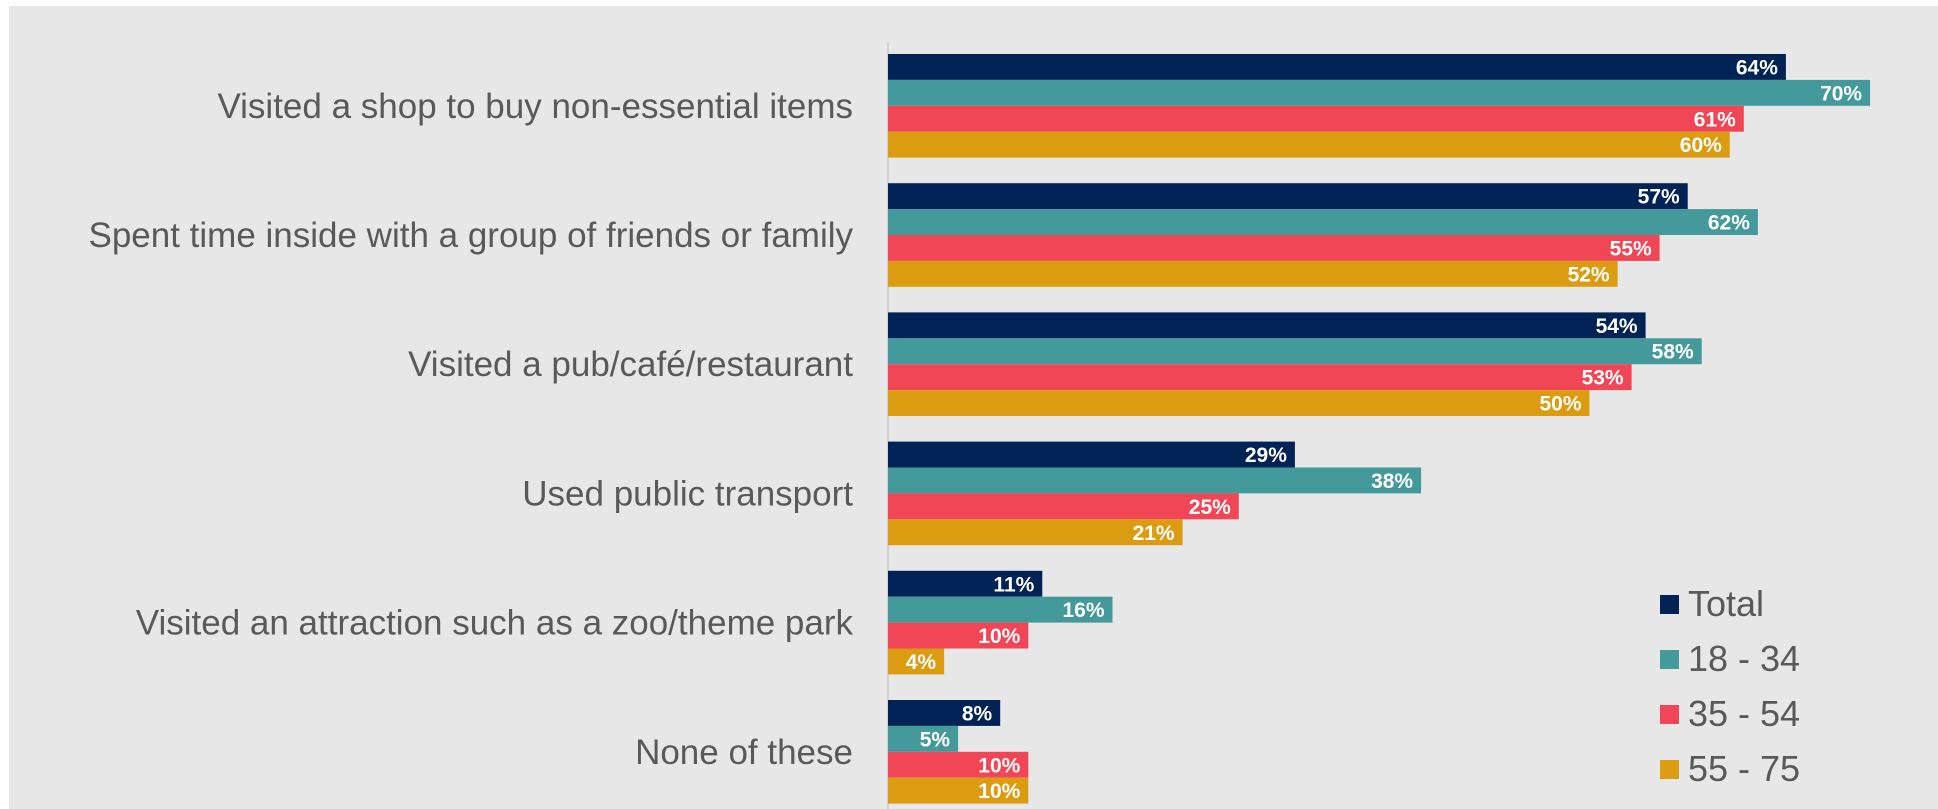 This screenshot has height=809, width=1938. I want to click on category-label: Visited a pub/café/restaurant, so click(630, 364).